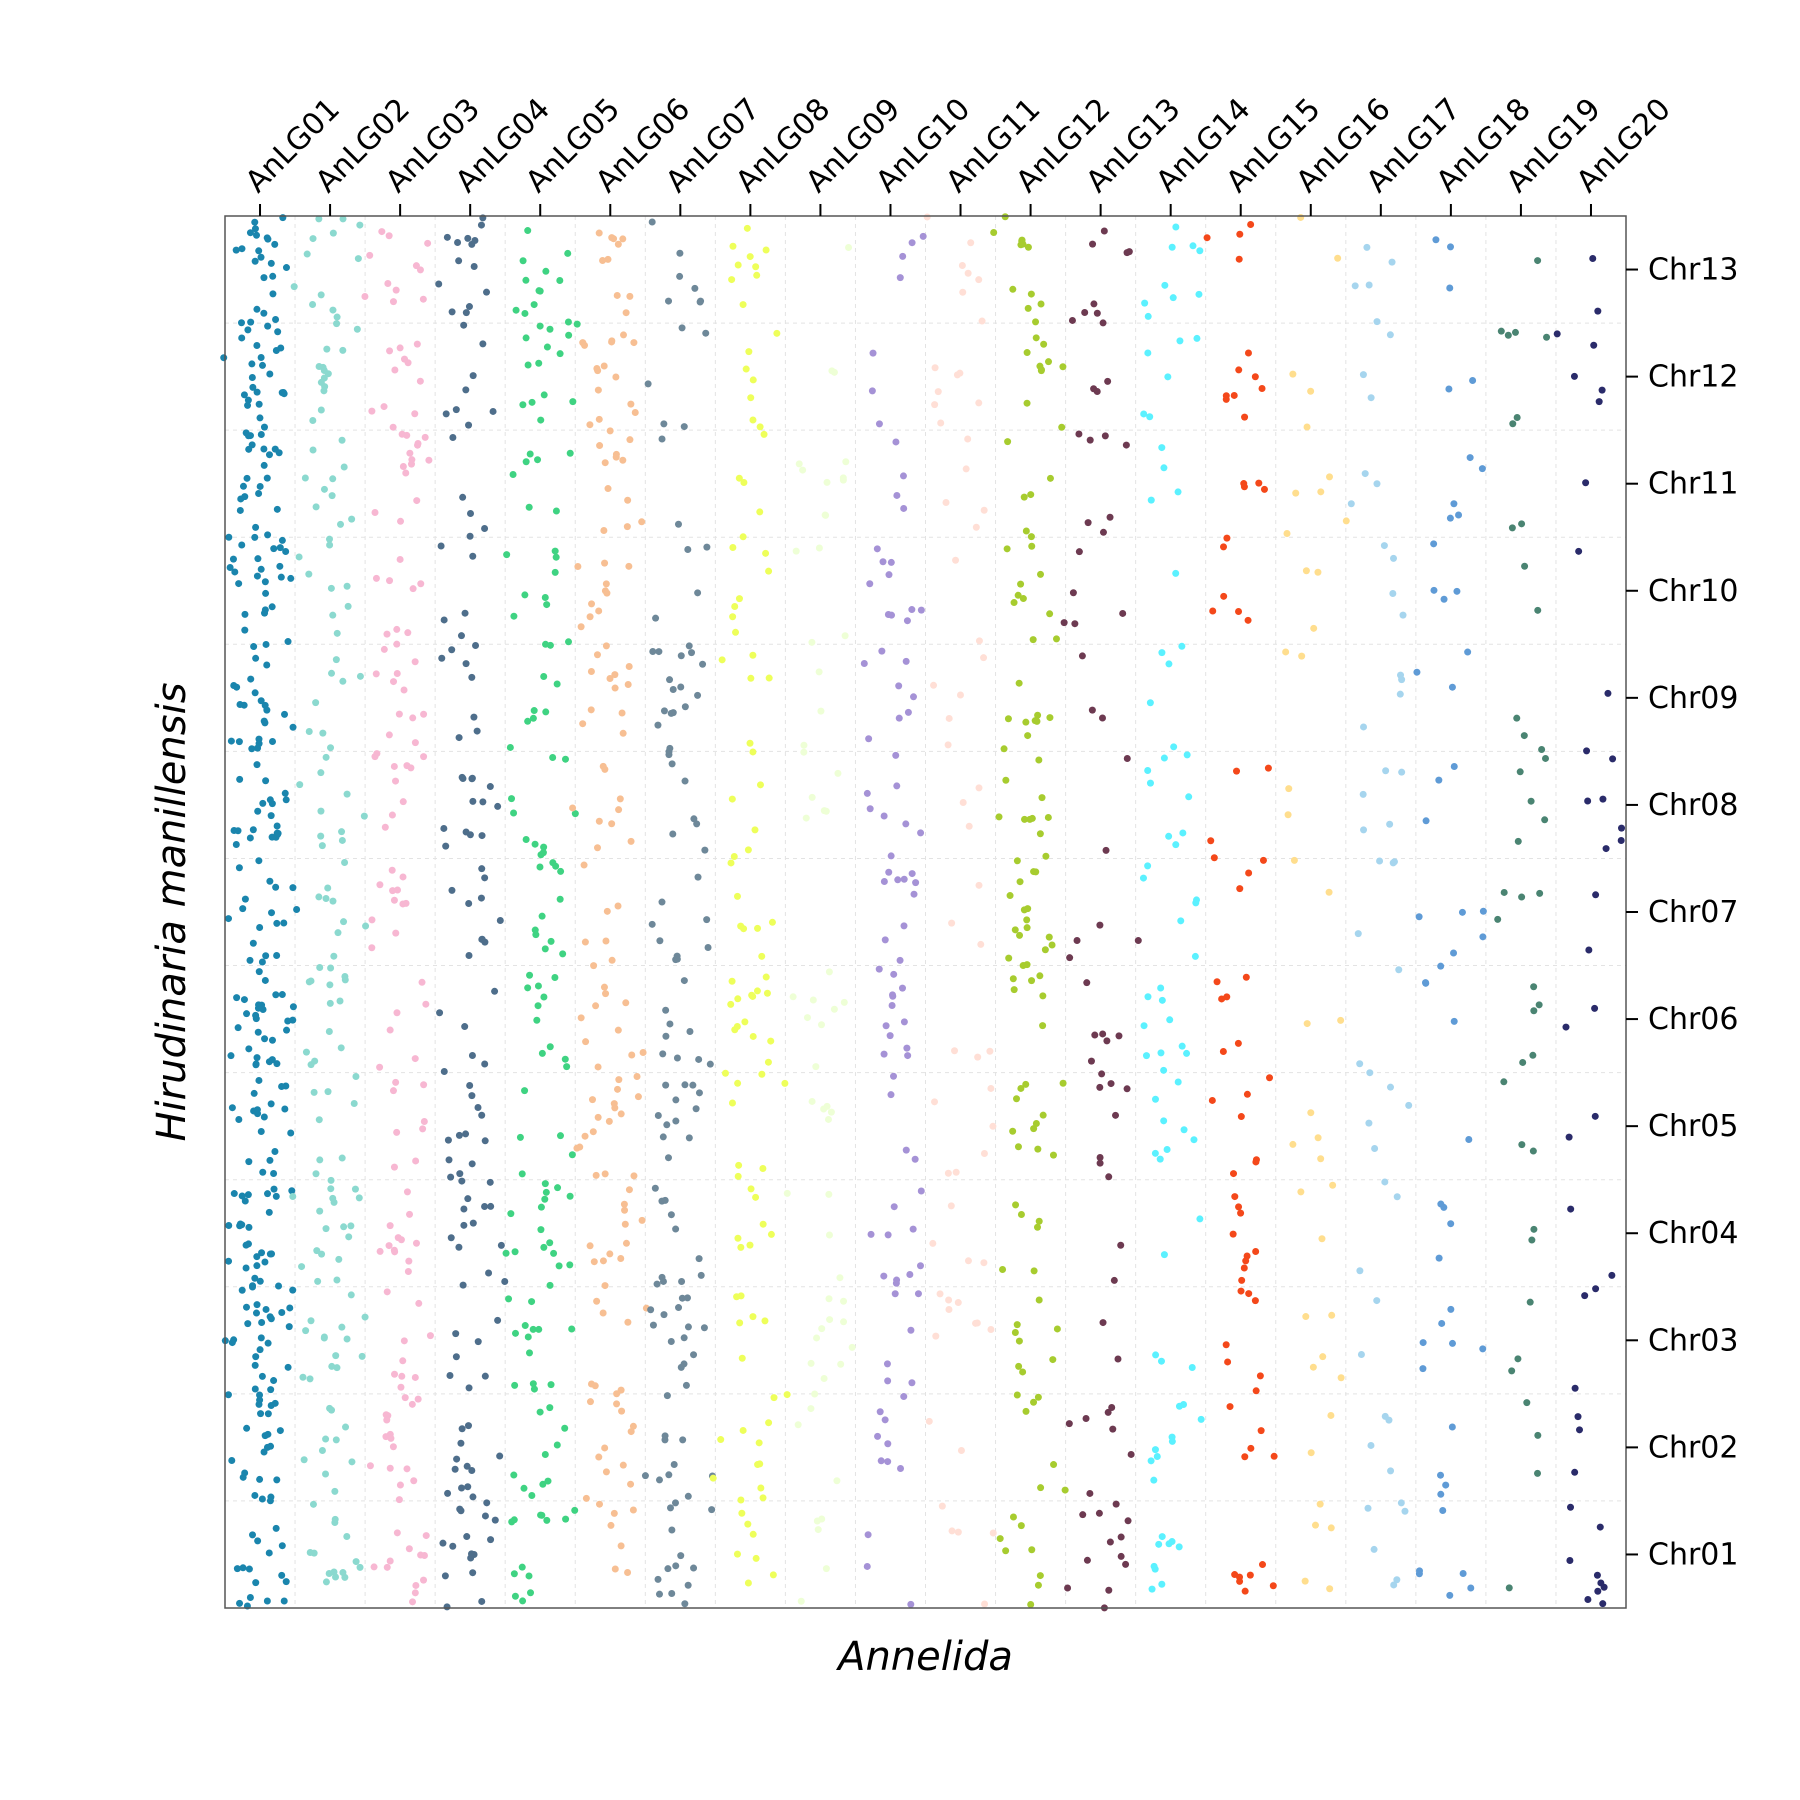  What do you see at coordinates (1169, 836) in the screenshot?
I see `data-point-anlg14` at bounding box center [1169, 836].